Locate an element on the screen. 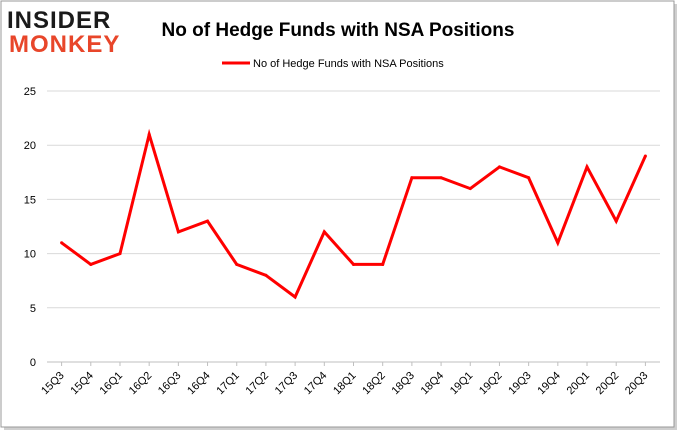 The height and width of the screenshot is (433, 680). y-tick-label: 0 is located at coordinates (33, 363).